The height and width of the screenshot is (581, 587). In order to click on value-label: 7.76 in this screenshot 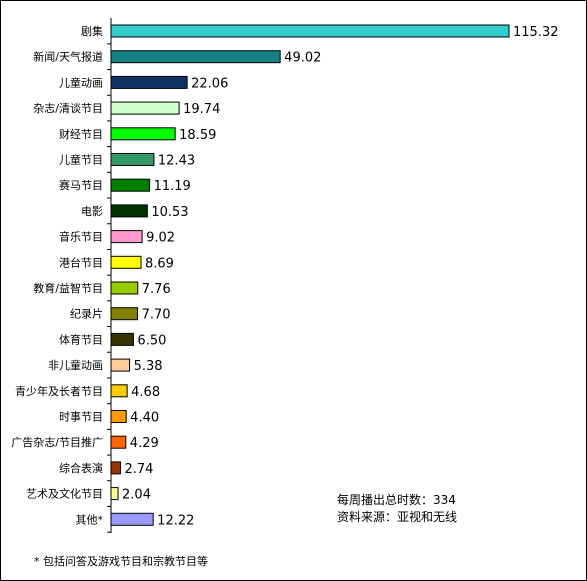, I will do `click(156, 289)`.